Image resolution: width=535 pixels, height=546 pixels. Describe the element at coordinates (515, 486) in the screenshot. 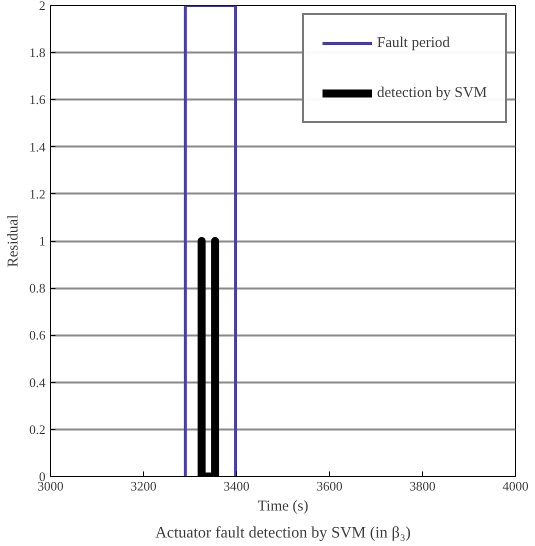

I see `x-tick-label: 4000` at that location.